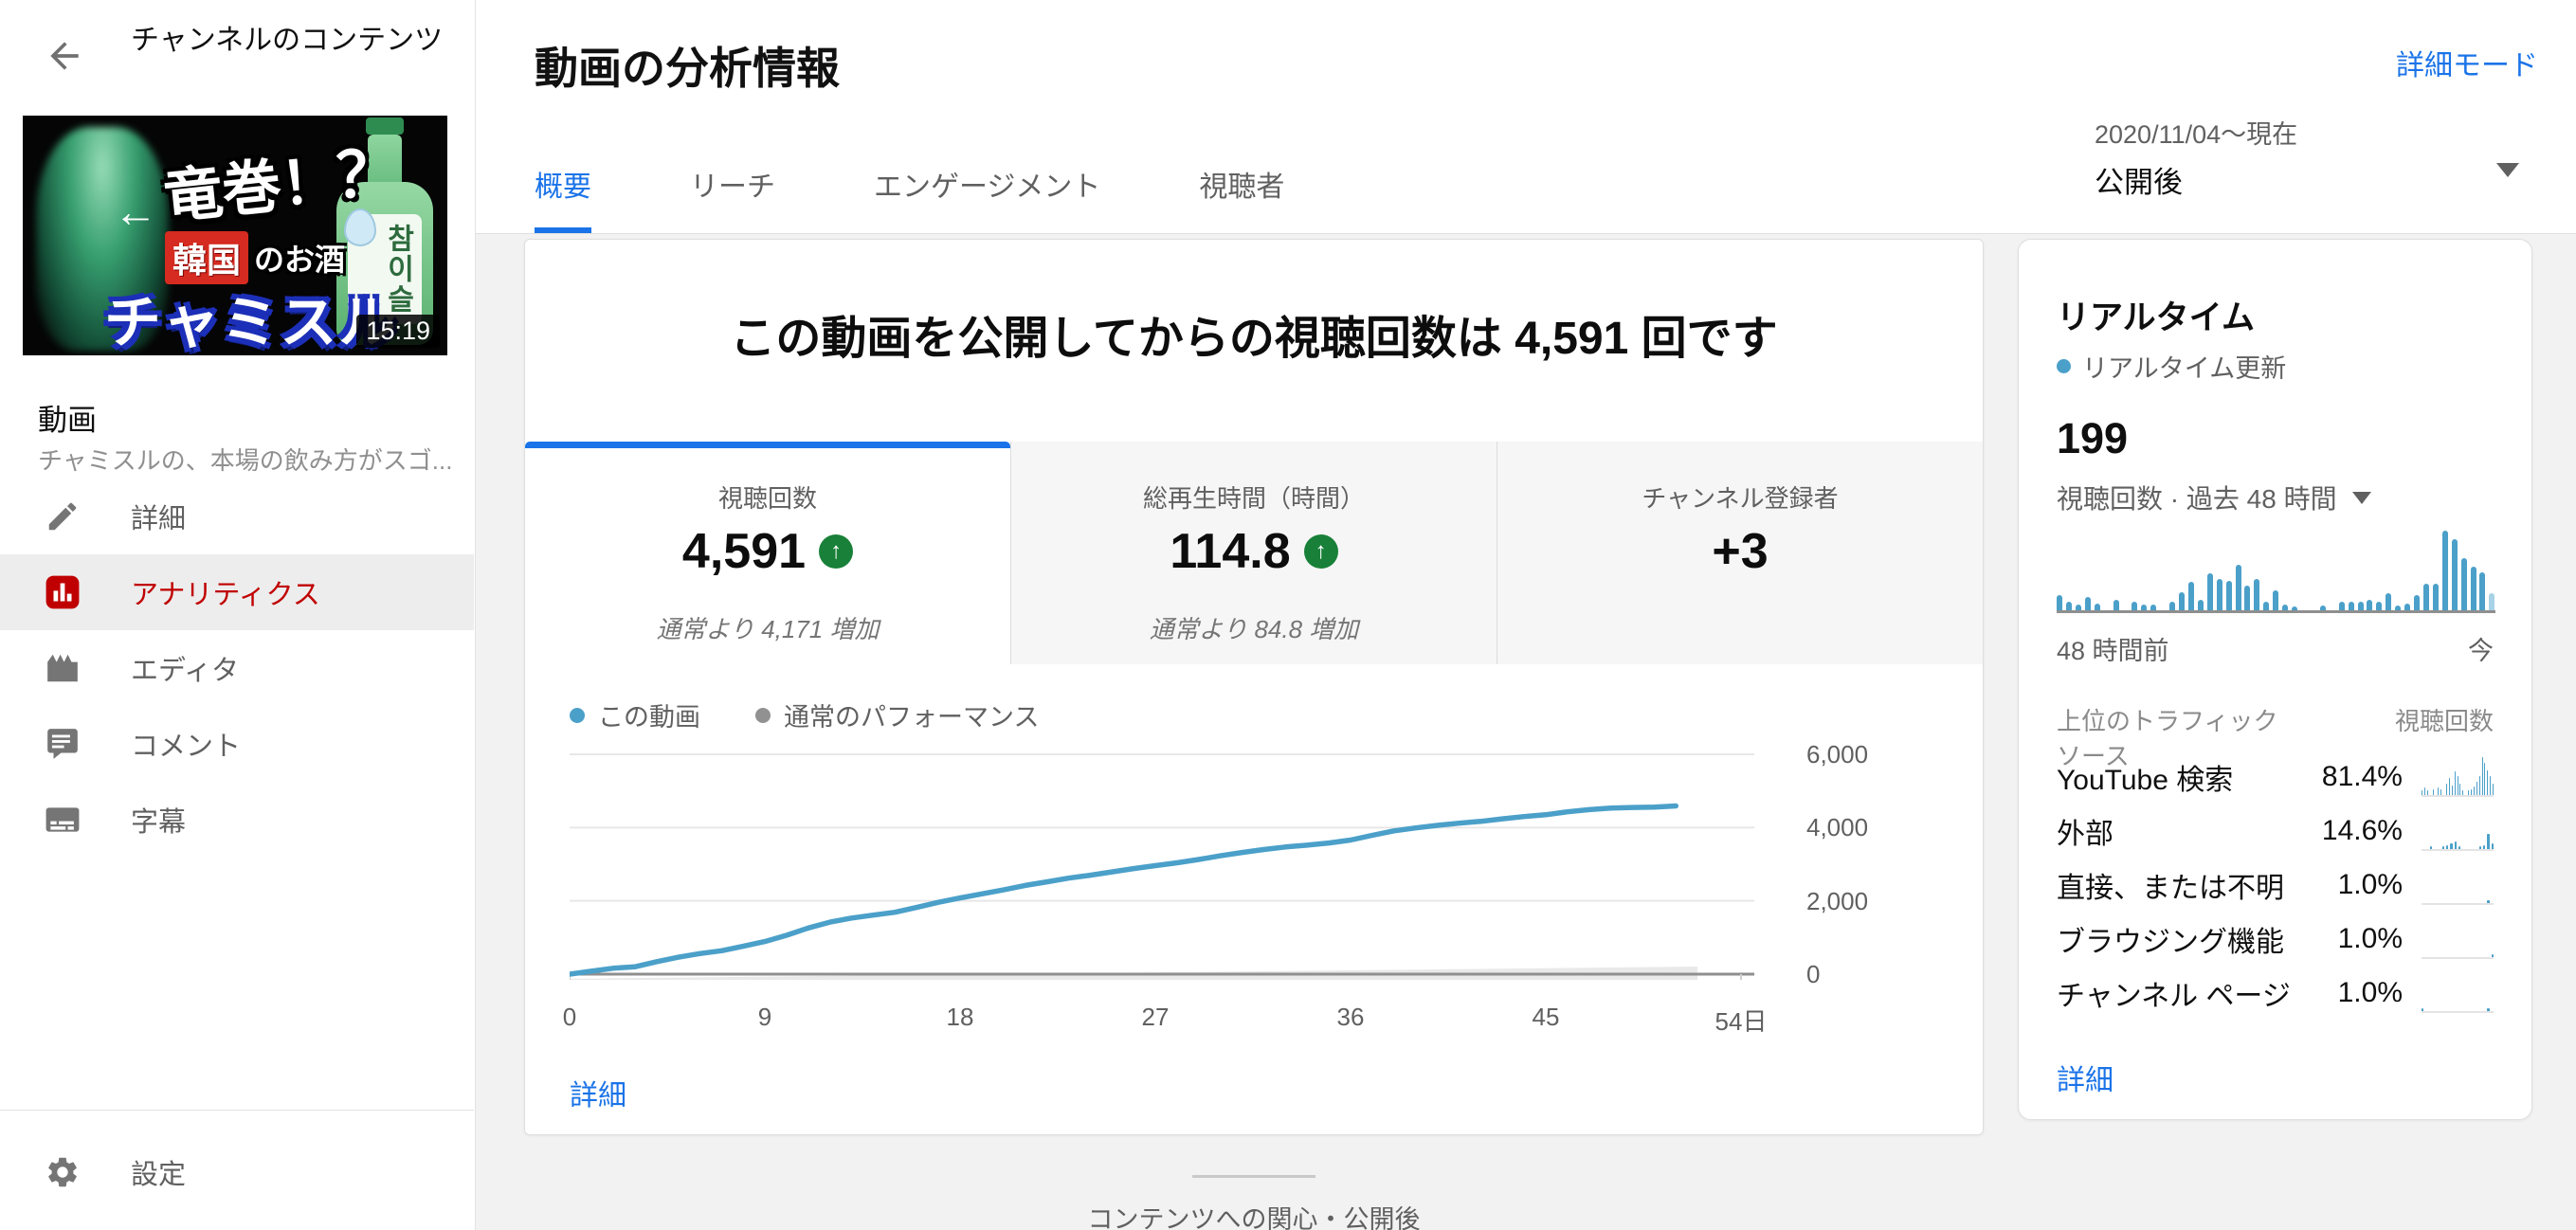  What do you see at coordinates (1741, 1021) in the screenshot?
I see `x-axis-tick: 54日` at bounding box center [1741, 1021].